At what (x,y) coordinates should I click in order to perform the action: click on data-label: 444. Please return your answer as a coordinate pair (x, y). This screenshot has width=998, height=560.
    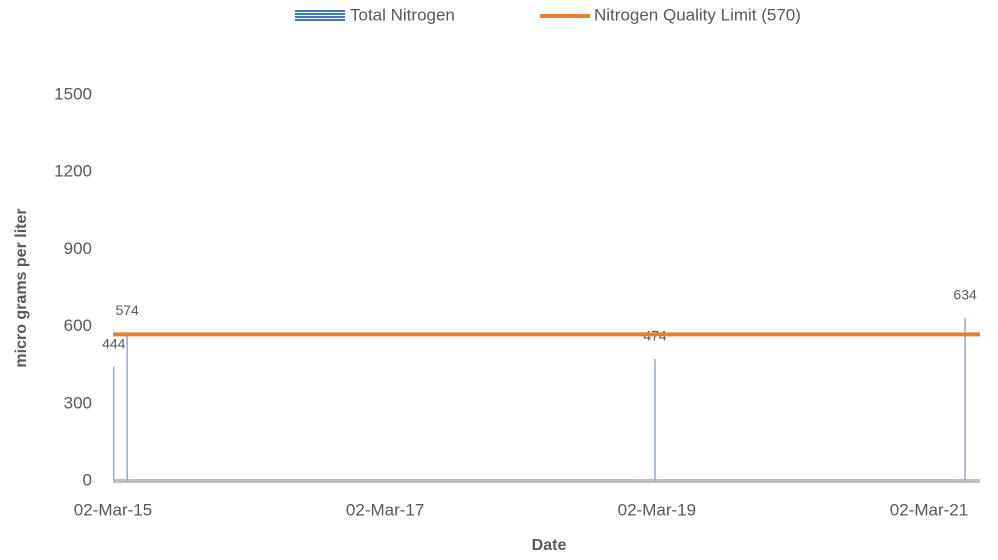
    Looking at the image, I should click on (114, 343).